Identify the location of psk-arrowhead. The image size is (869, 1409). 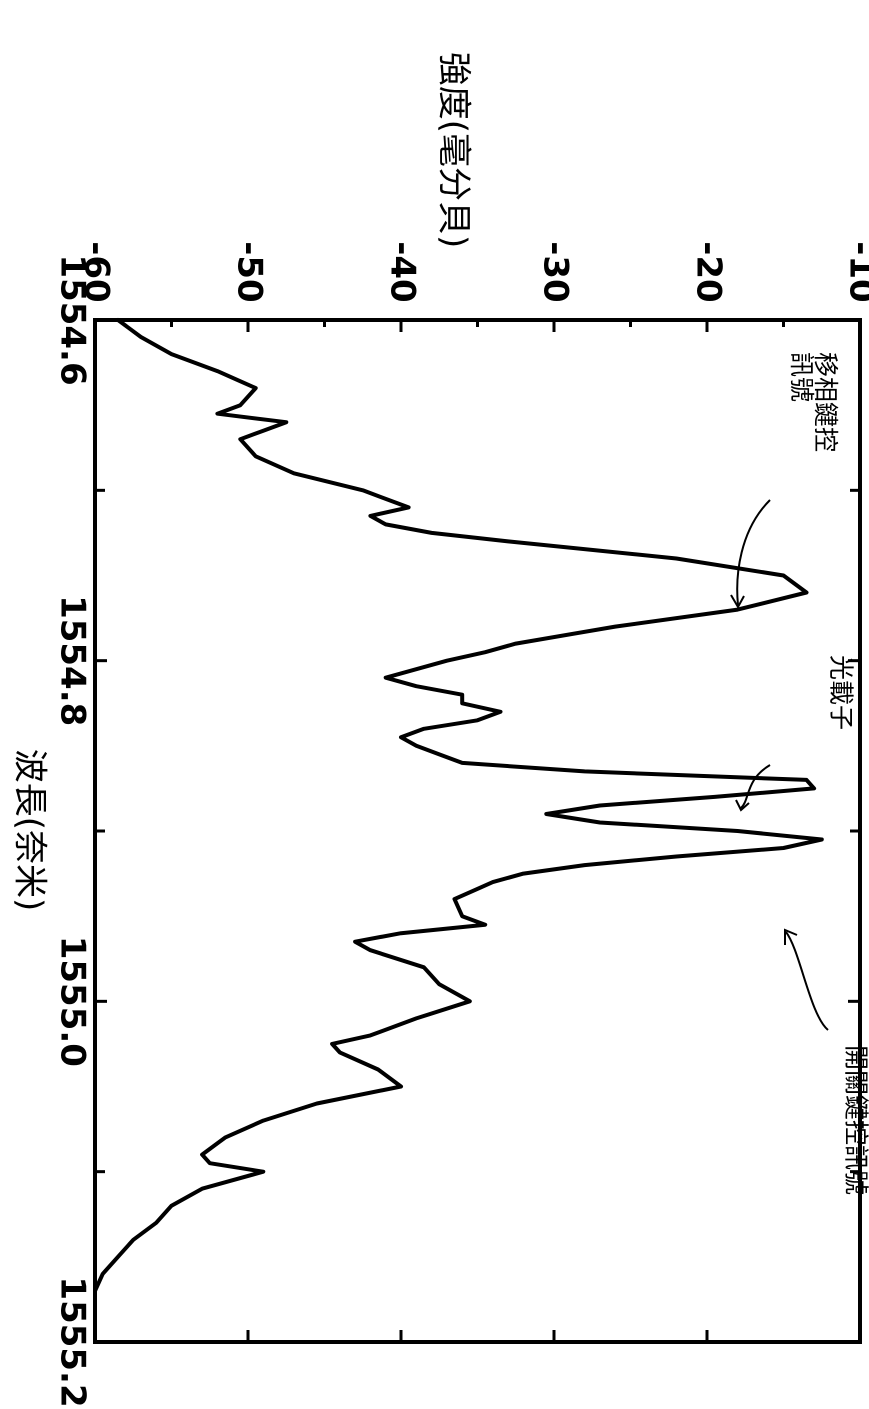
(737, 602).